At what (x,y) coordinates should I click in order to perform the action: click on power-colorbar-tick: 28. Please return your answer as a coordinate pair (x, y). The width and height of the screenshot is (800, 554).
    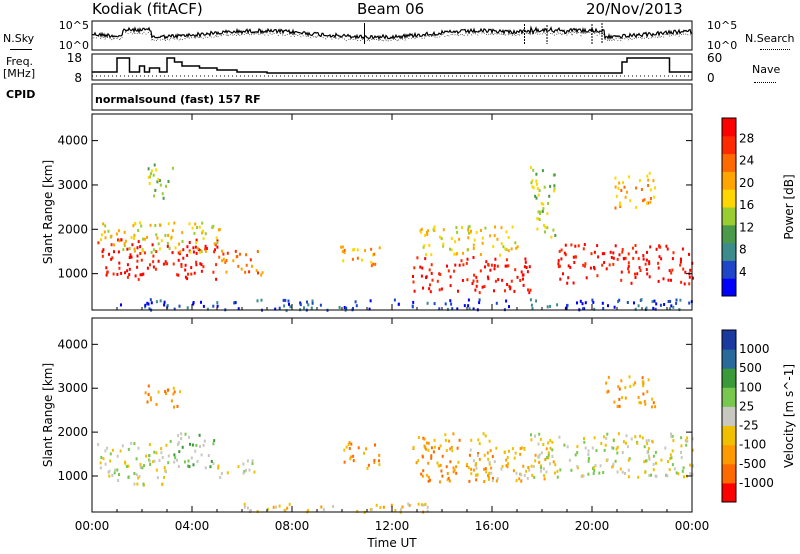
    Looking at the image, I should click on (746, 138).